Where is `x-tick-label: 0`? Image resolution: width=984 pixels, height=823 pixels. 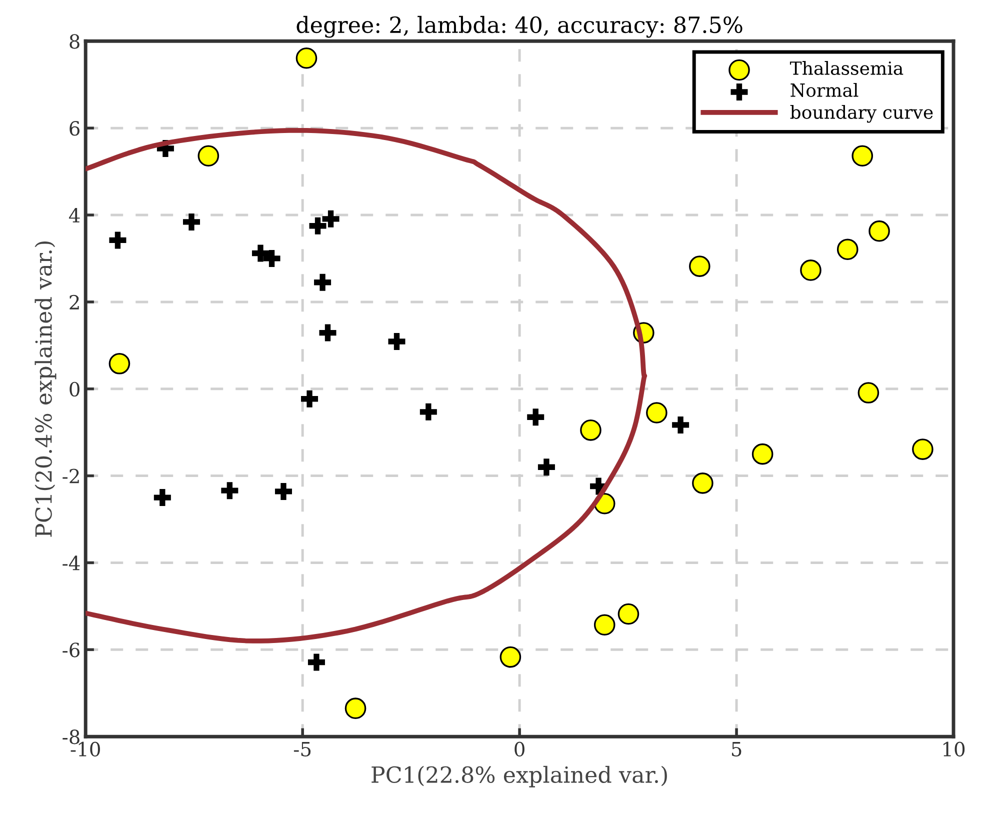
x-tick-label: 0 is located at coordinates (519, 749).